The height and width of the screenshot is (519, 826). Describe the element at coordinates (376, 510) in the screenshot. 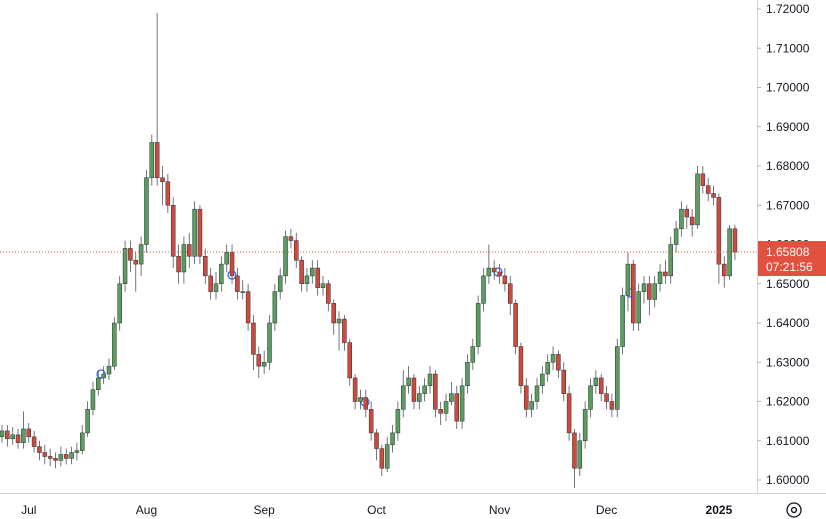

I see `x-tick-label: Oct` at that location.